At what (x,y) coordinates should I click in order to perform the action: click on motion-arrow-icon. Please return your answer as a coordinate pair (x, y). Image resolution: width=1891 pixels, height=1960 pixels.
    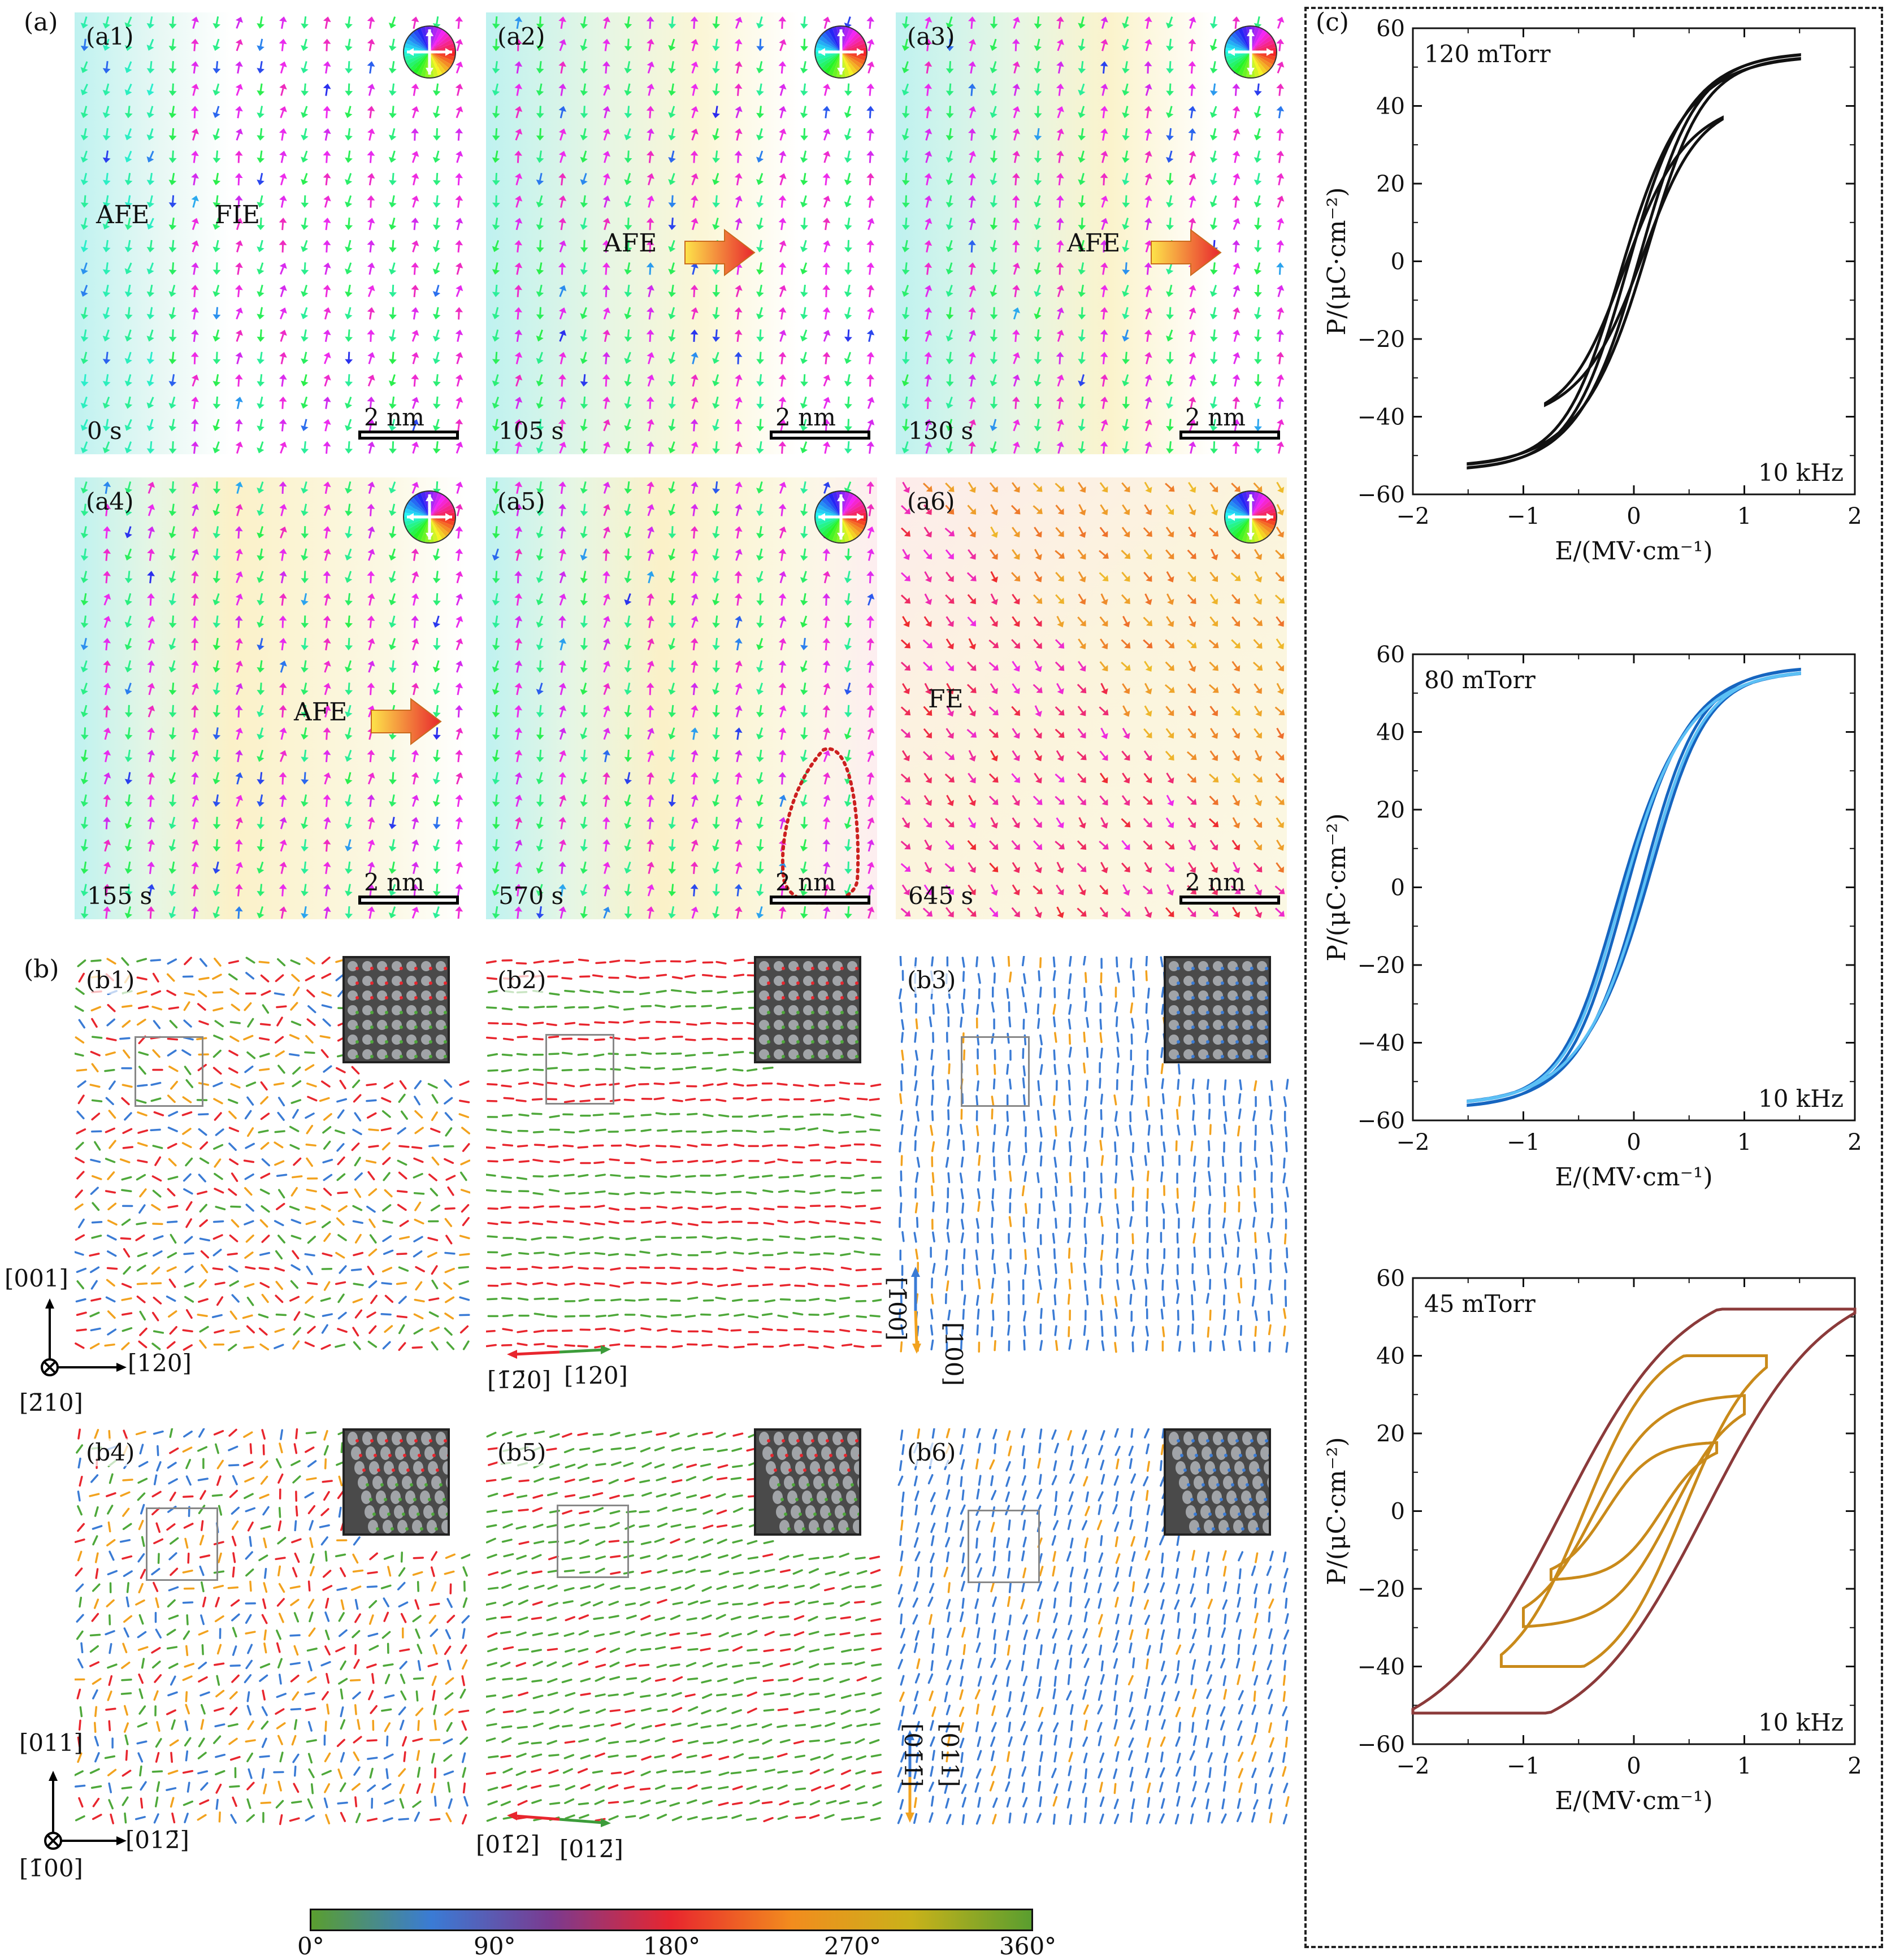
    Looking at the image, I should click on (407, 721).